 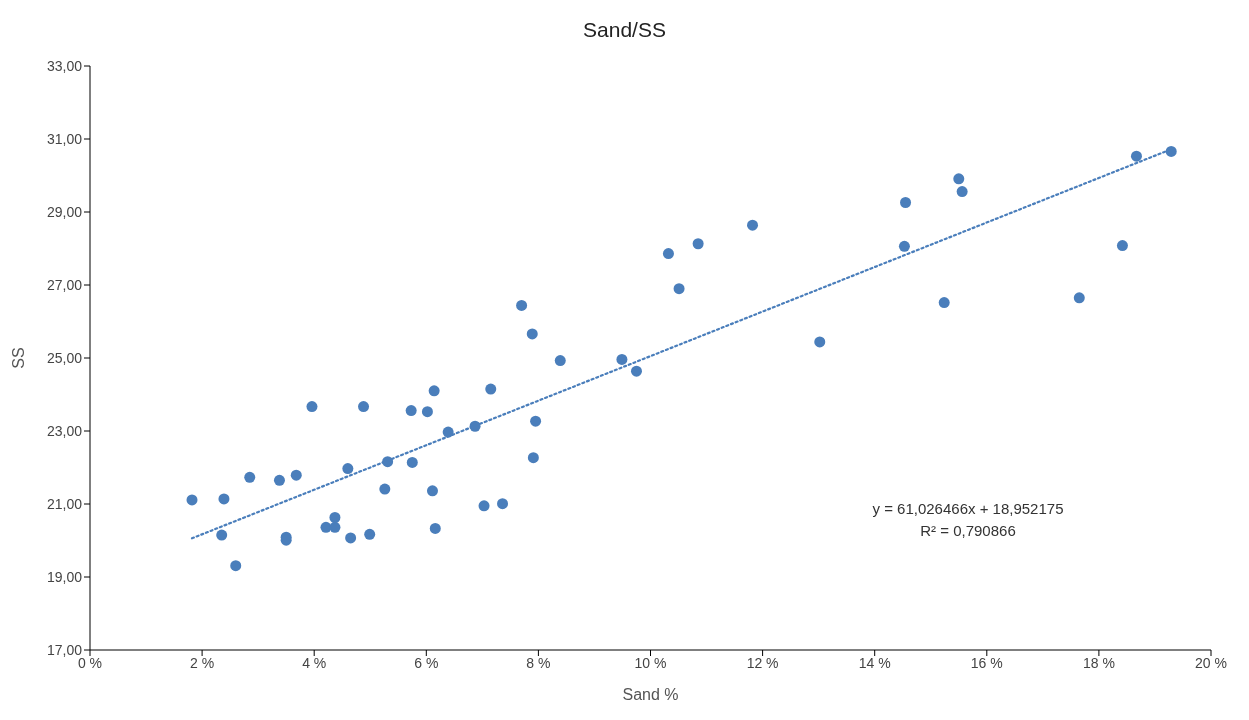 What do you see at coordinates (18, 358) in the screenshot?
I see `y-axis-title: SS` at bounding box center [18, 358].